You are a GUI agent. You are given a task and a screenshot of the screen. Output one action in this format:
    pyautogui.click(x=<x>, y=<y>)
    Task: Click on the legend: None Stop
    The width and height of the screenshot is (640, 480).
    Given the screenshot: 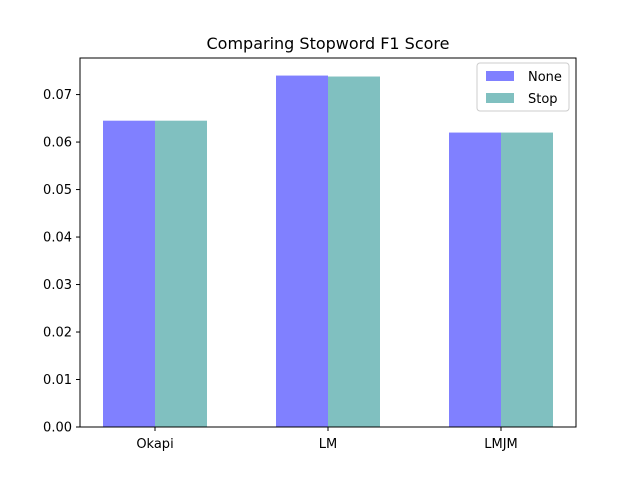 What is the action you would take?
    pyautogui.click(x=523, y=87)
    